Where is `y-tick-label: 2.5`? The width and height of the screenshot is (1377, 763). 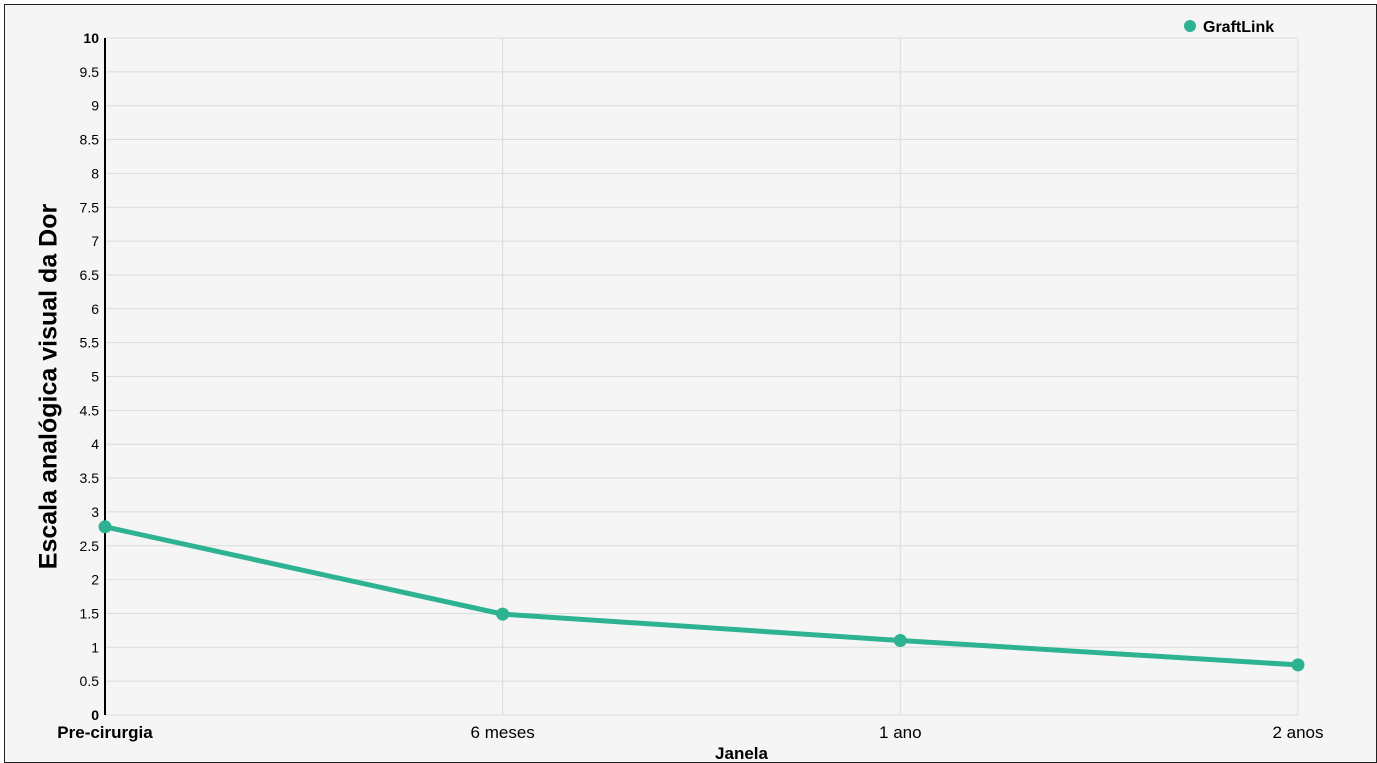 y-tick-label: 2.5 is located at coordinates (90, 546).